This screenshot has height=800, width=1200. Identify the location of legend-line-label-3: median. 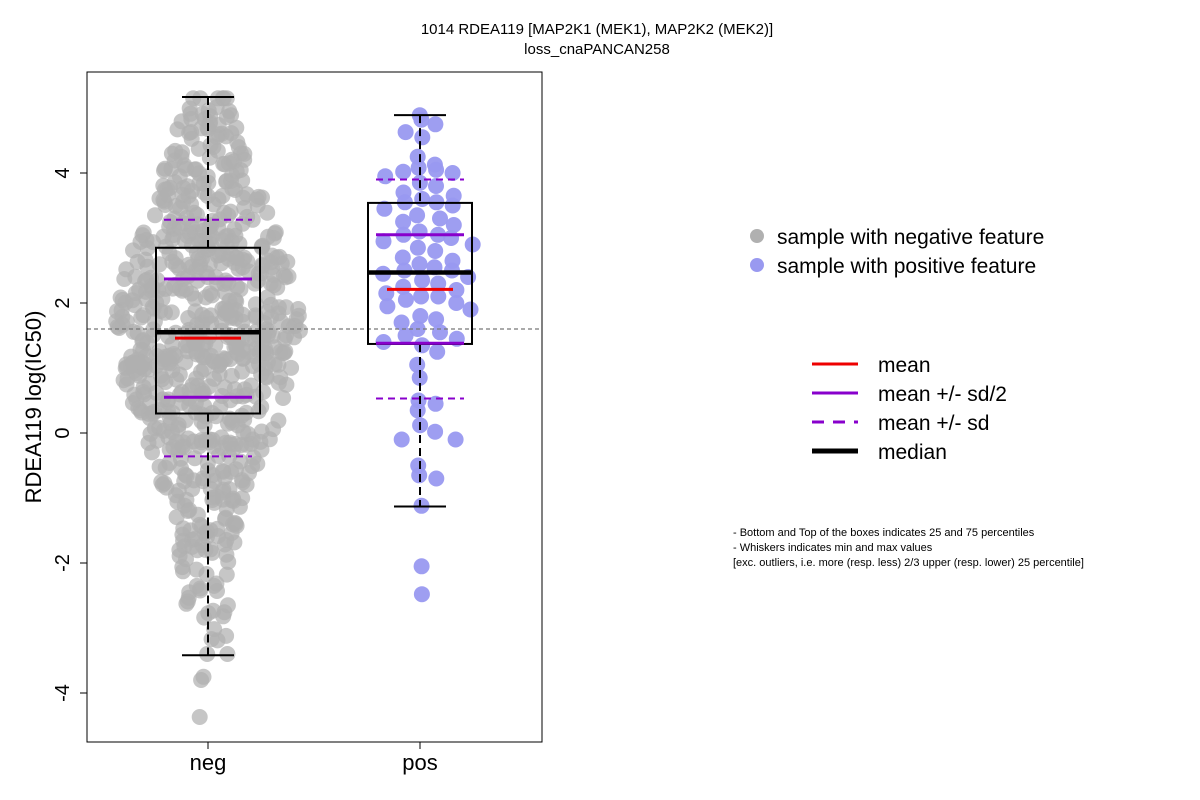
(912, 452).